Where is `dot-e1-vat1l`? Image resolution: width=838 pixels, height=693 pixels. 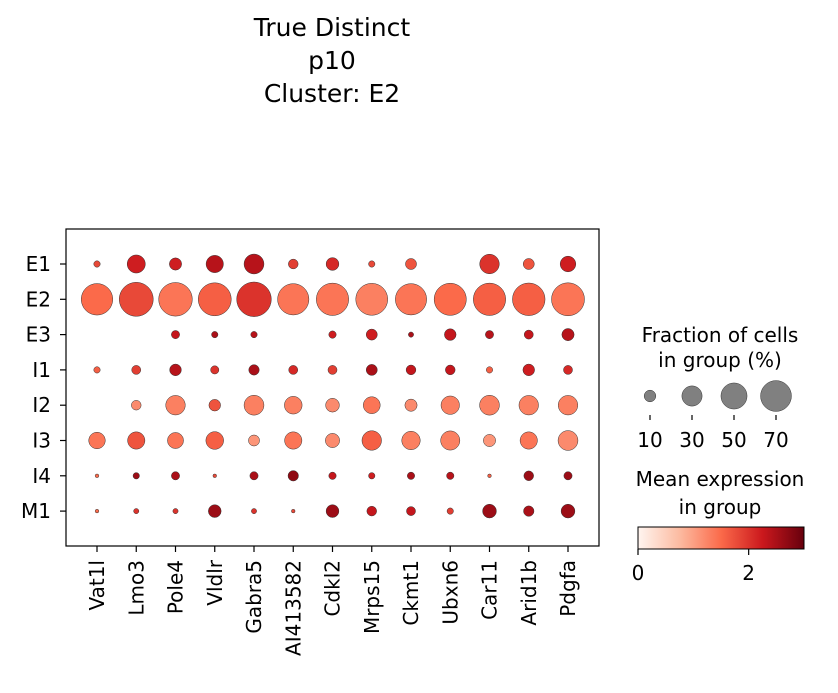 dot-e1-vat1l is located at coordinates (97, 264).